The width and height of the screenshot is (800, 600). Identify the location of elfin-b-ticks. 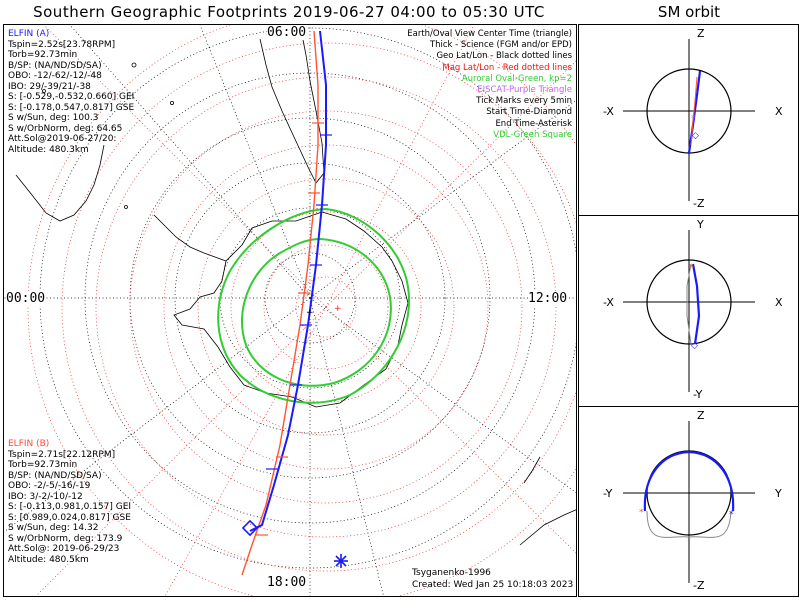
(290, 329).